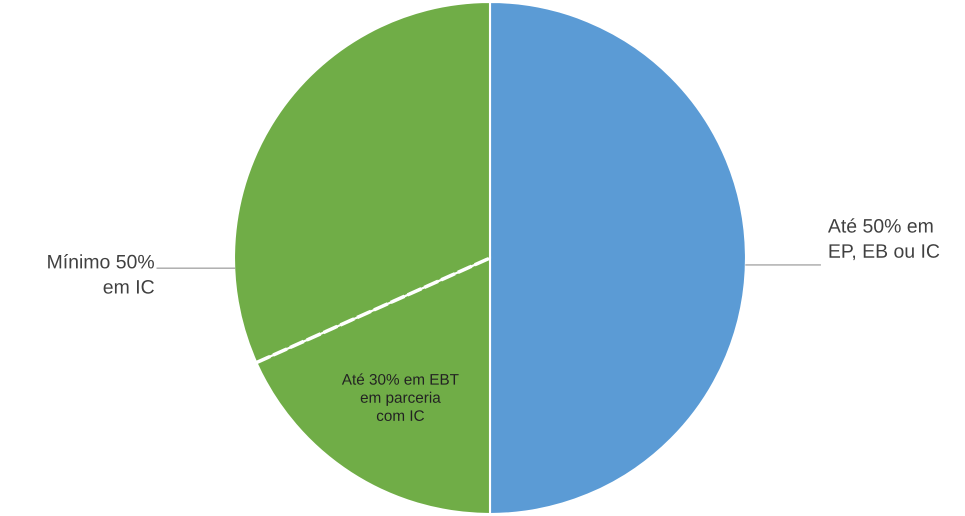 This screenshot has width=965, height=516. I want to click on slice-label: Até 30% em EBT em parceria com IC, so click(400, 397).